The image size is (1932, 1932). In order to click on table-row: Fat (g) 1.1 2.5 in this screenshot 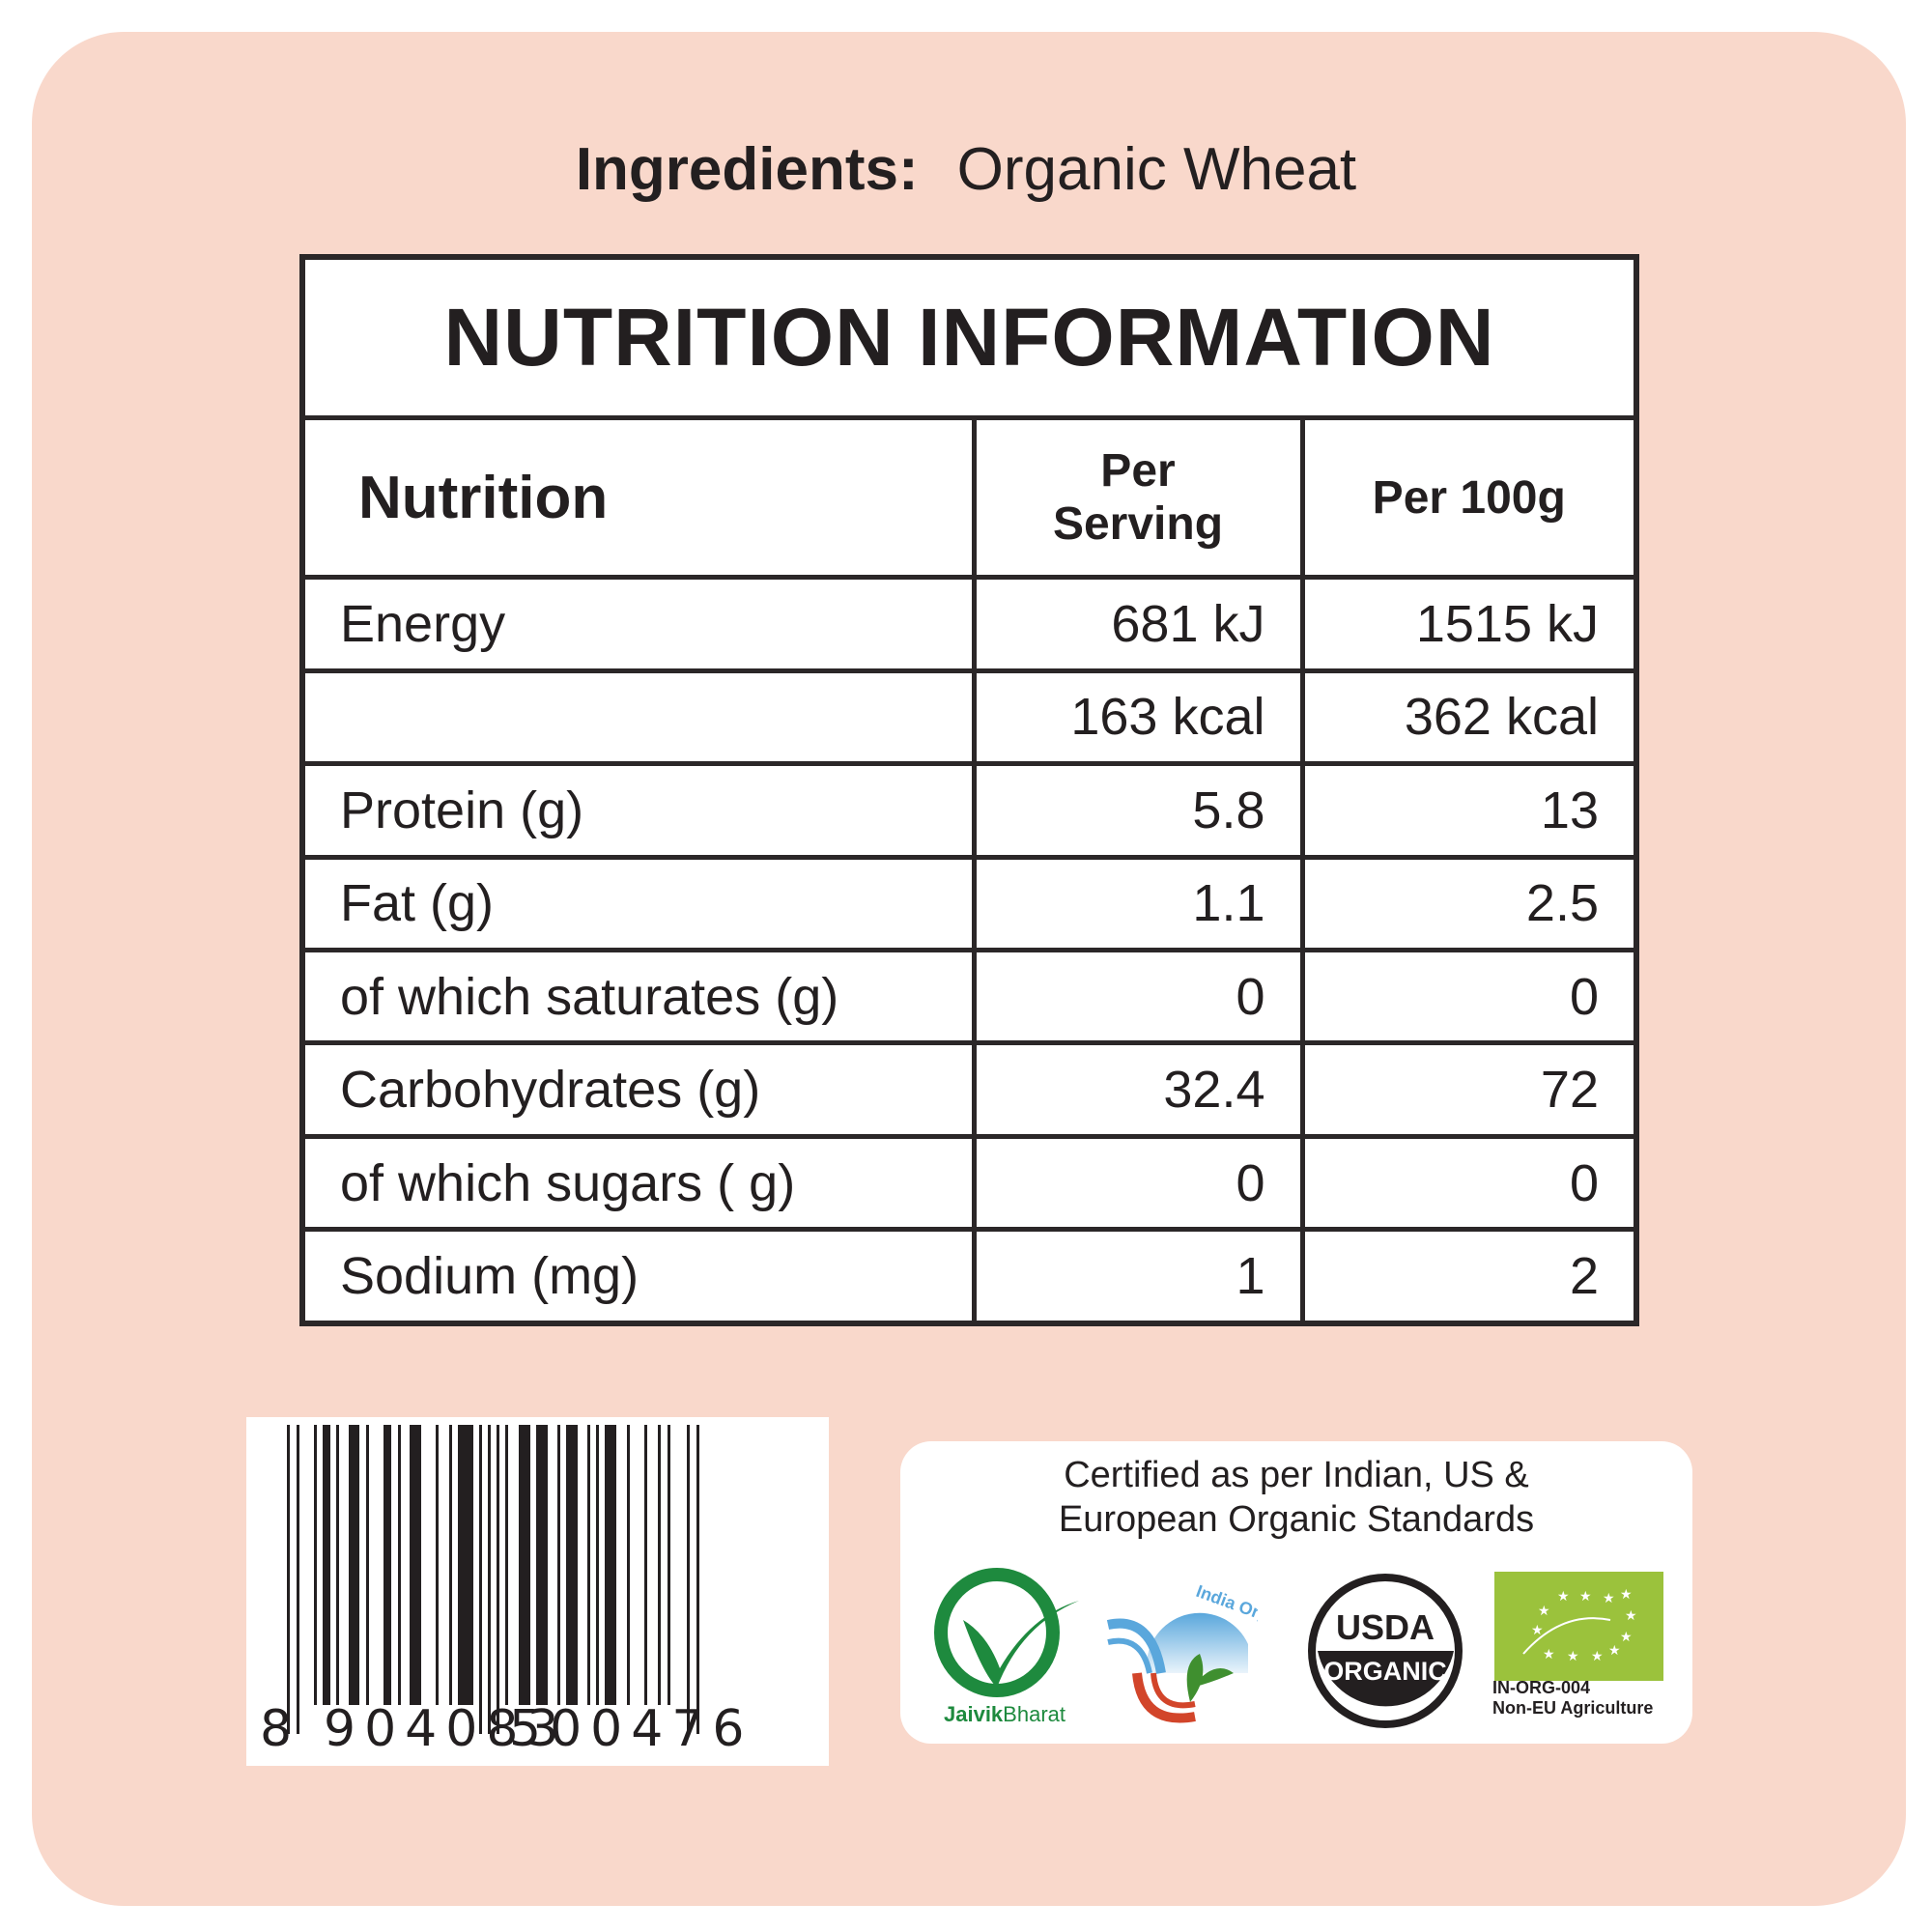, I will do `click(969, 903)`.